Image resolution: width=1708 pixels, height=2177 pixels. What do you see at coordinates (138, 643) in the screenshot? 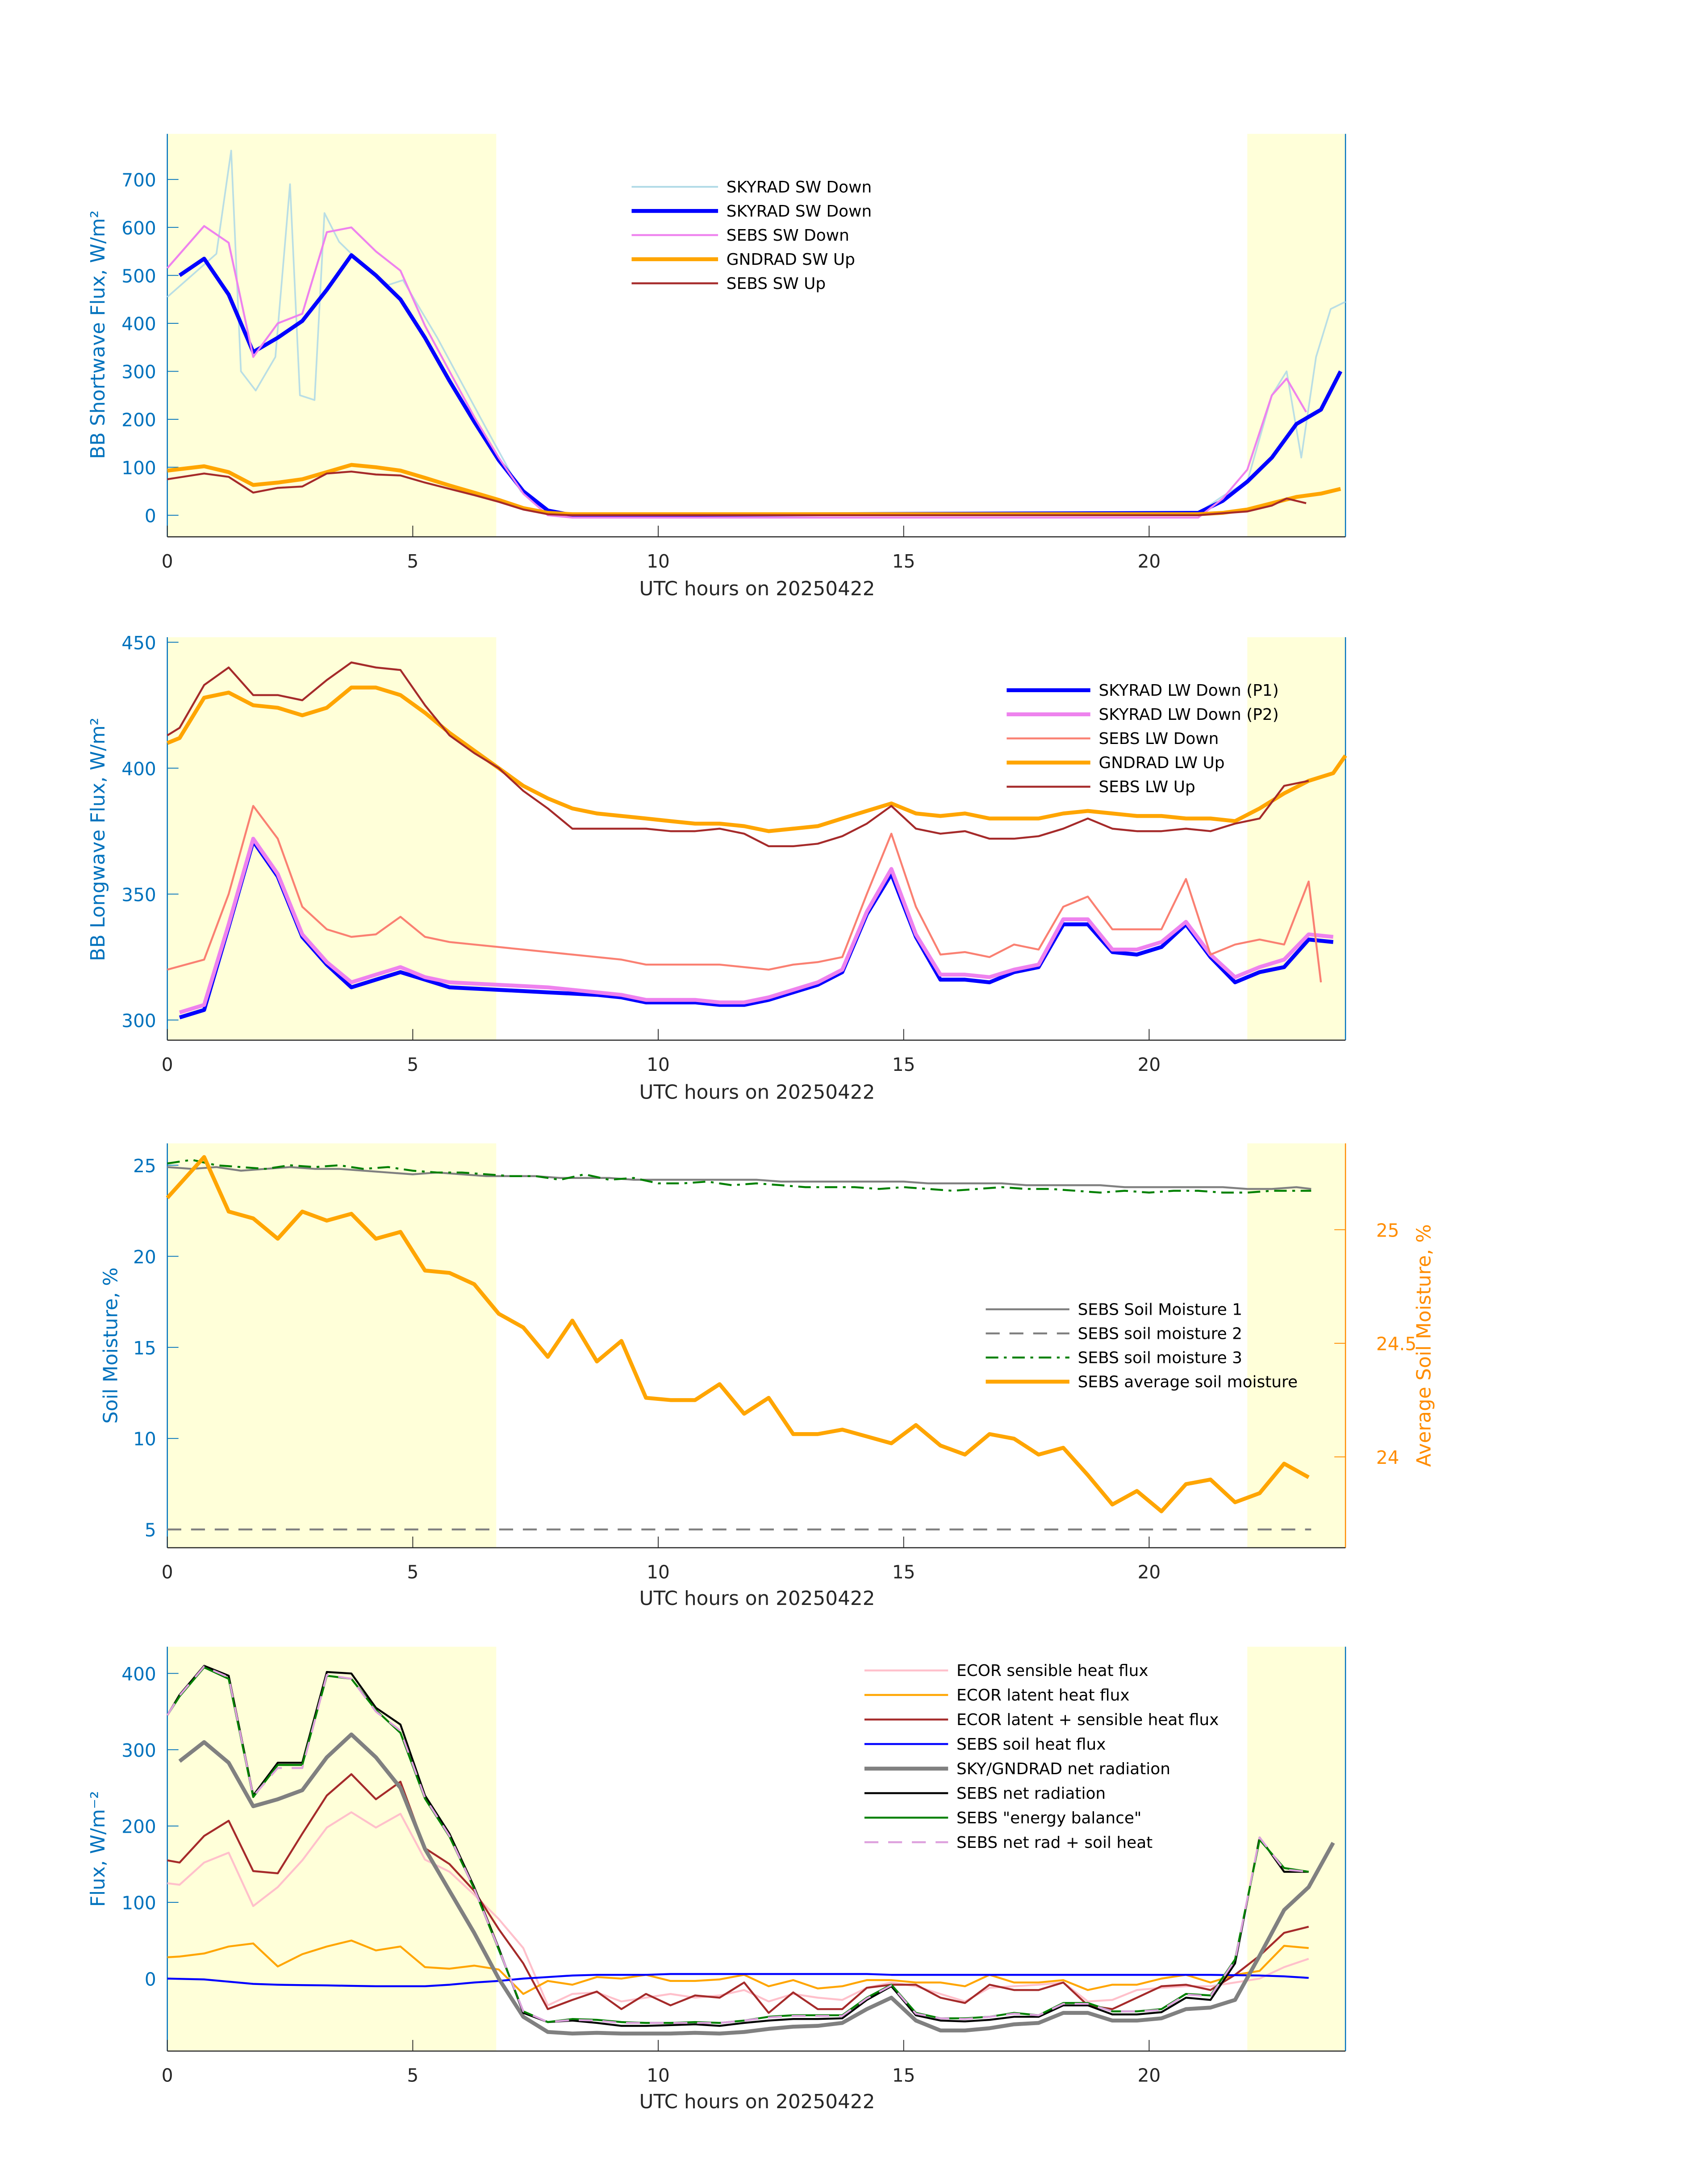
I see `y-tick-label: 450` at bounding box center [138, 643].